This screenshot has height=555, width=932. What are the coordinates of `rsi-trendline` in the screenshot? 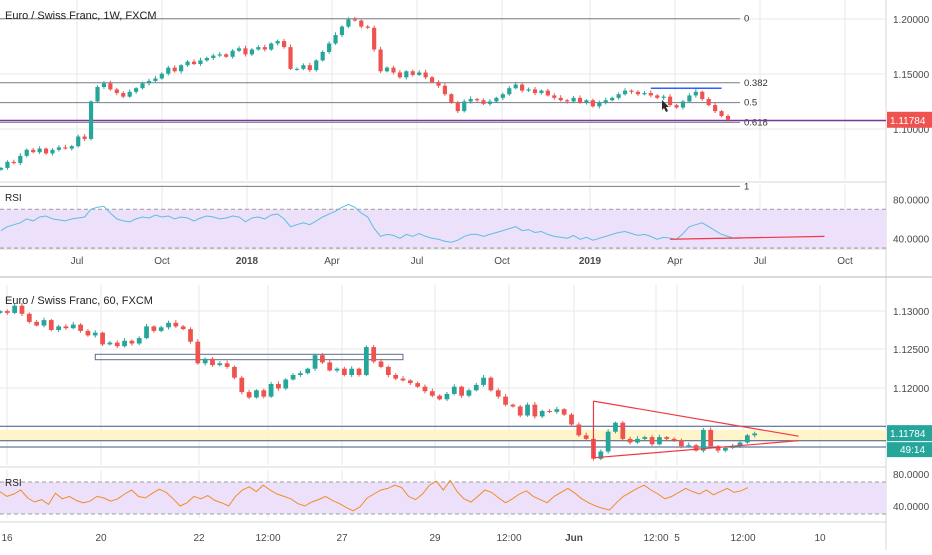 It's located at (747, 237).